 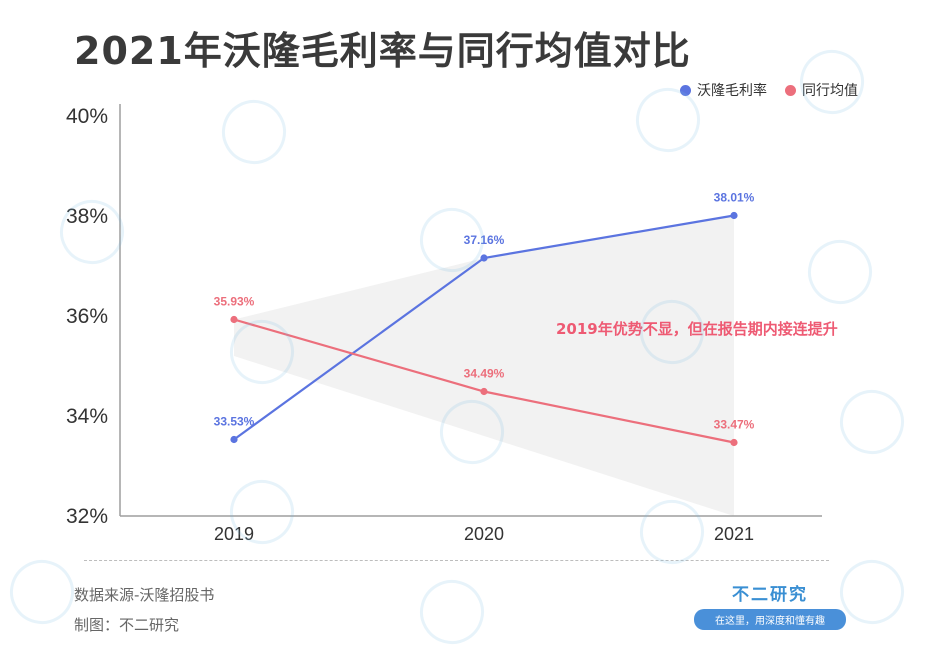 What do you see at coordinates (769, 90) in the screenshot?
I see `legend: 沃隆毛利率 同行均值` at bounding box center [769, 90].